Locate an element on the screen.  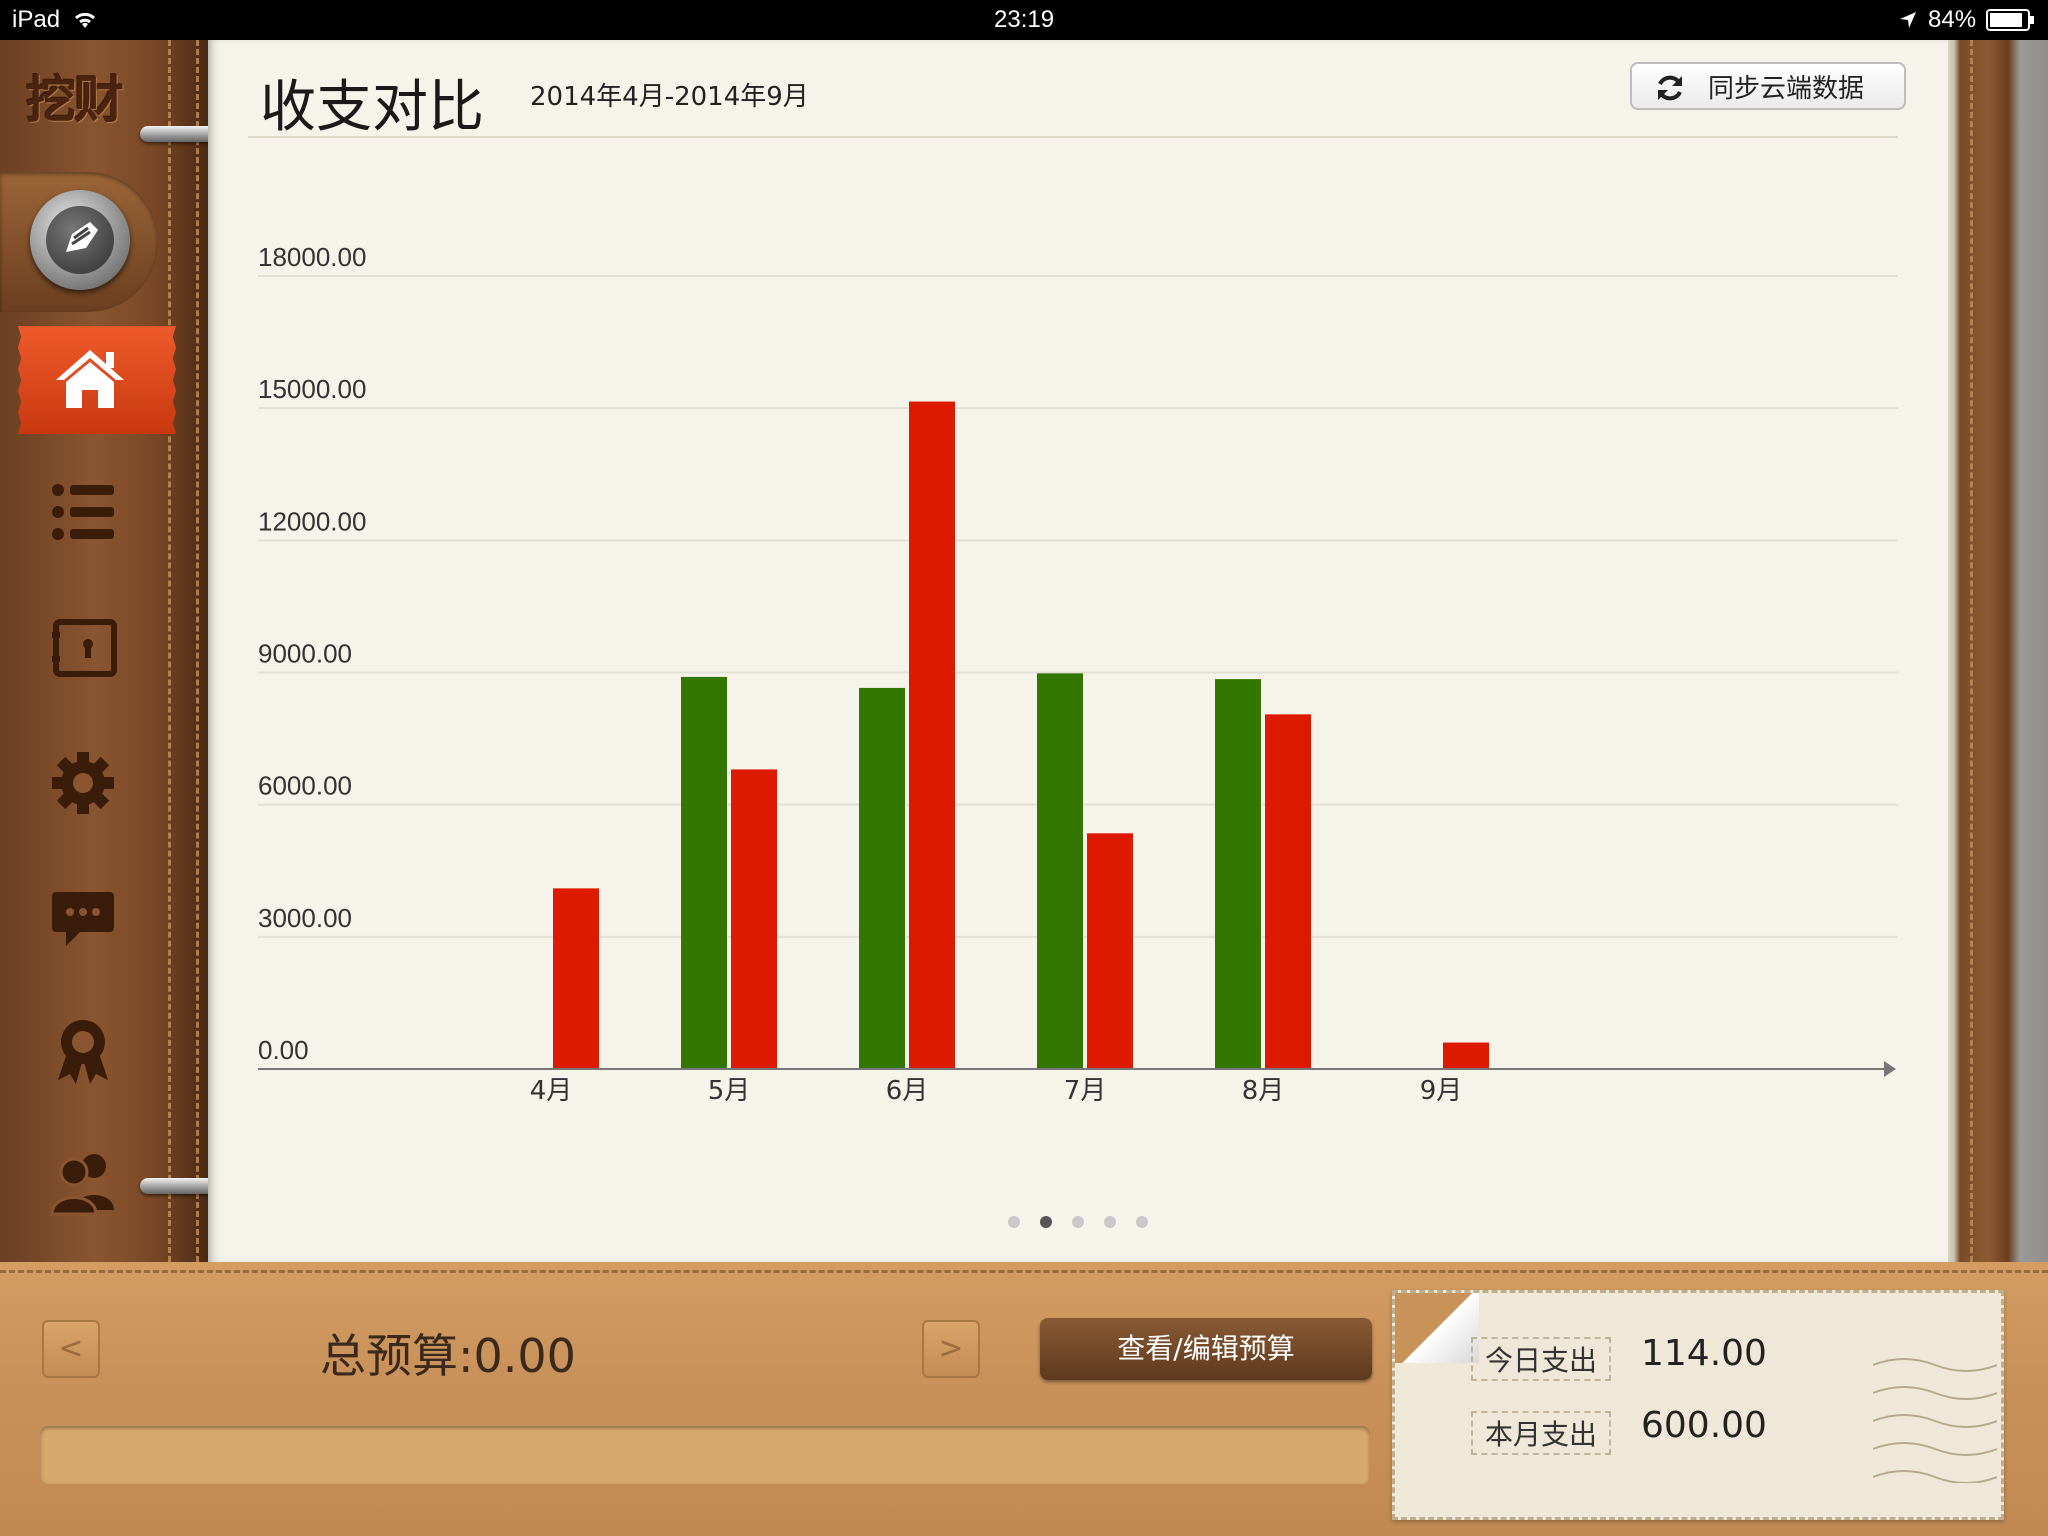
status-bar: iPad 23:19 84% is located at coordinates (1024, 20).